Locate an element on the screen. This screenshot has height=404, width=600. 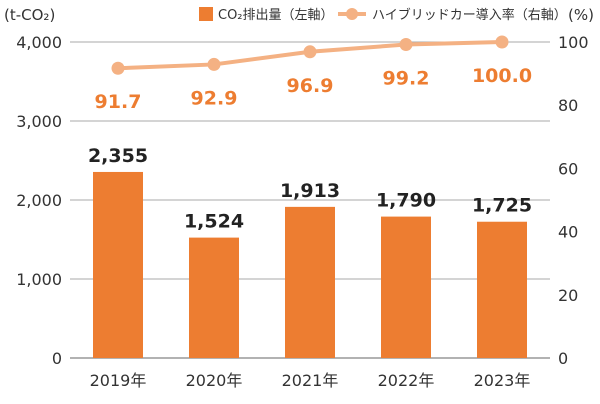
x-axis-category-label: 2019年 is located at coordinates (118, 380).